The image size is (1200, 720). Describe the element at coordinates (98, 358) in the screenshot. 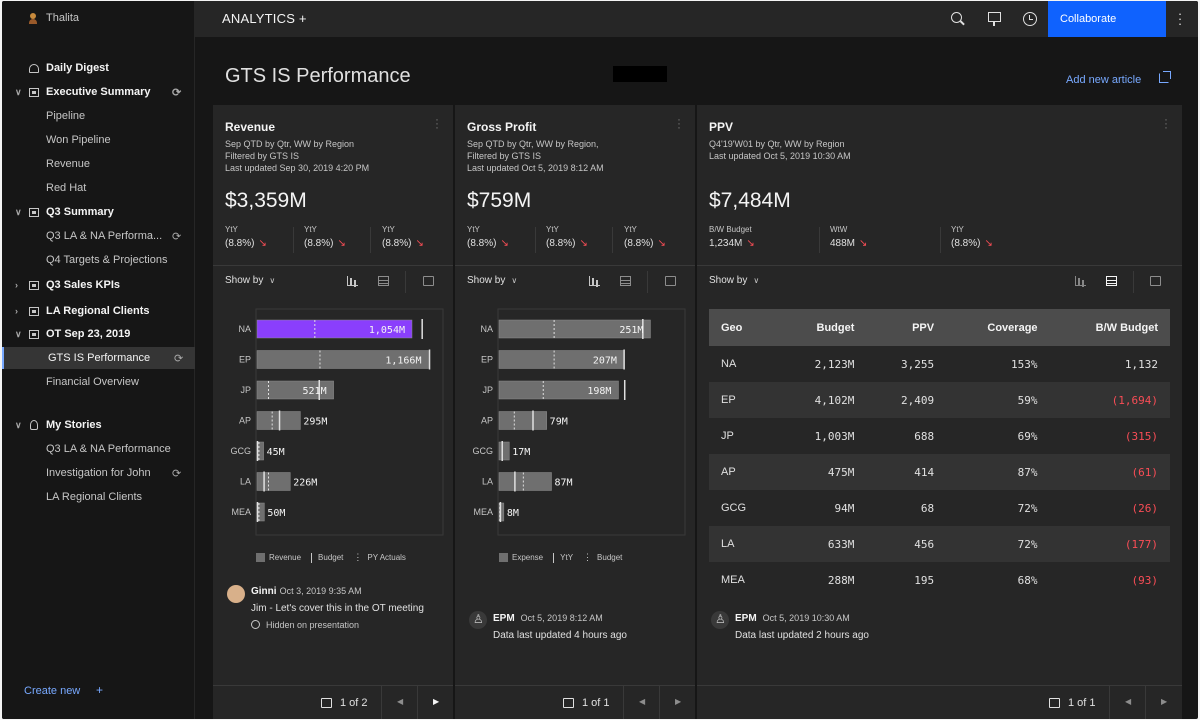

I see `sidebar-item-gts-is-performance: GTS IS Performance ⟳` at that location.